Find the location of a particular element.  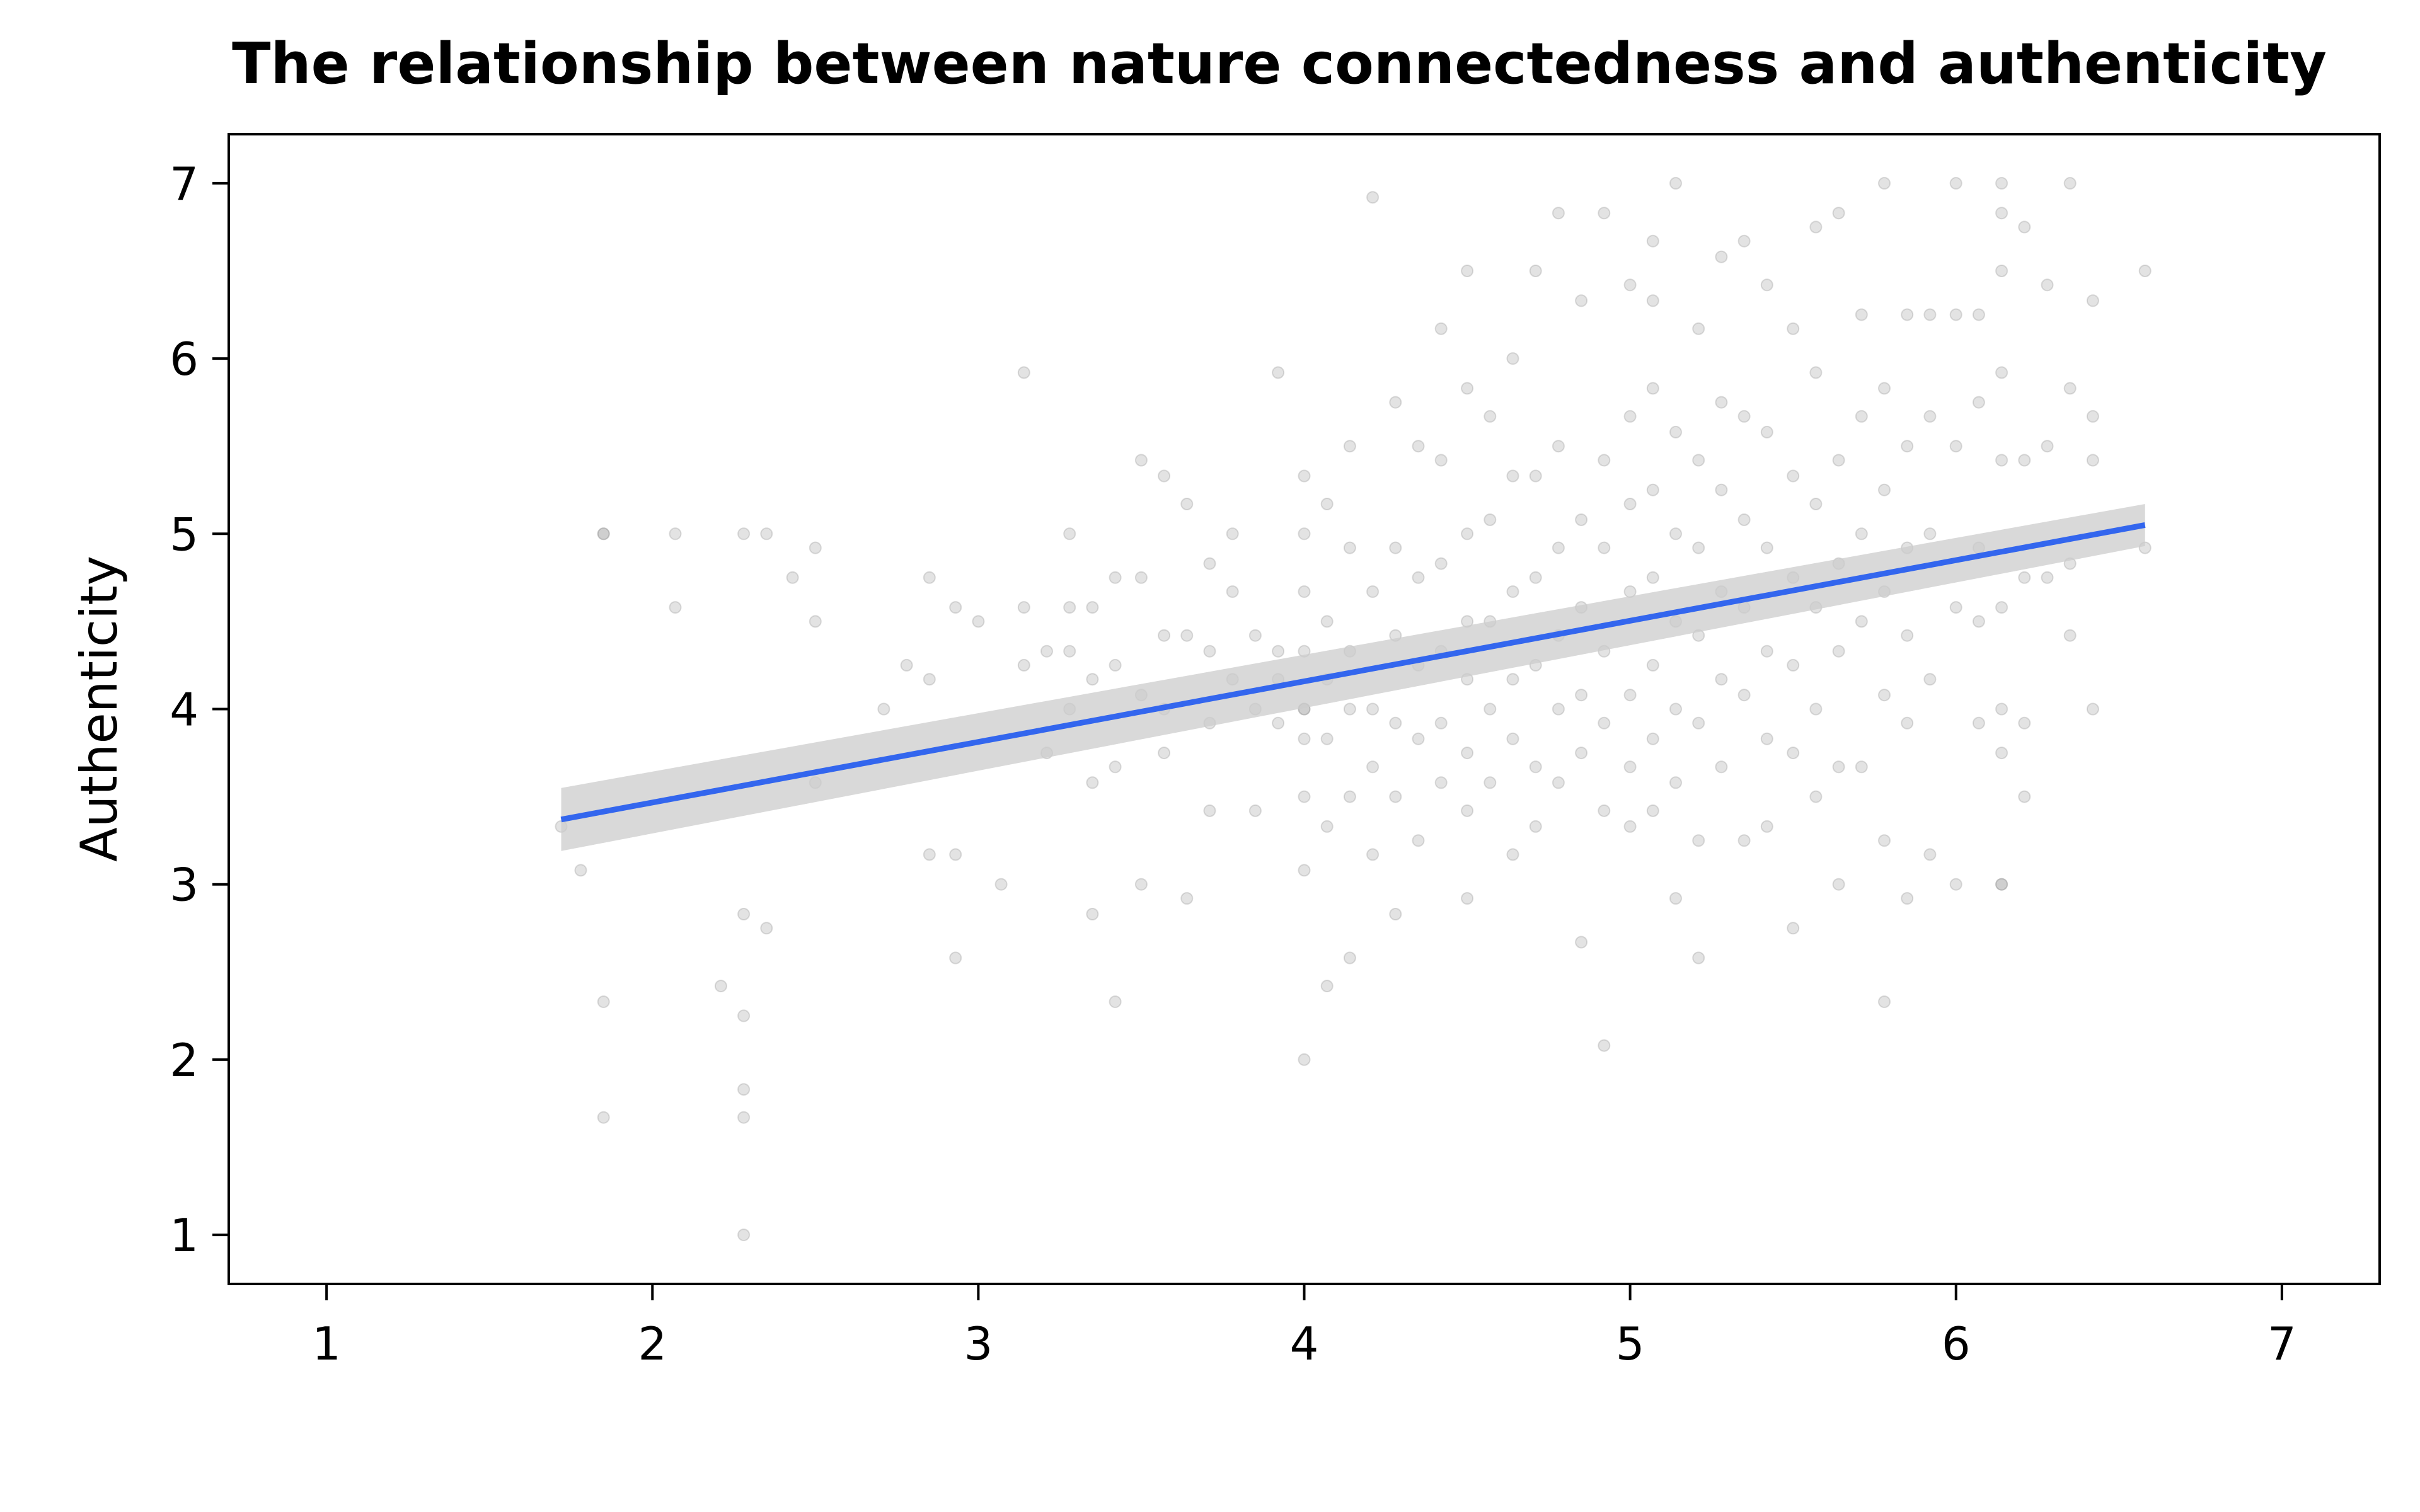

x-tick-label: 5 is located at coordinates (1631, 1343).